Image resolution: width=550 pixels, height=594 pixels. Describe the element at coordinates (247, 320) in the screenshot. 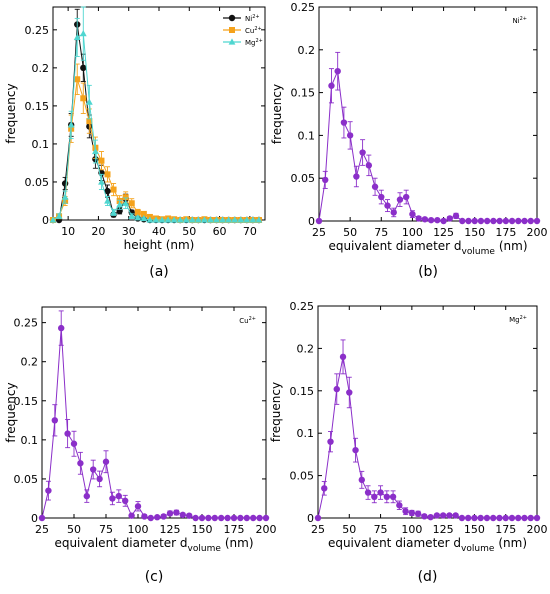

I see `ion-label: Cu2+` at that location.